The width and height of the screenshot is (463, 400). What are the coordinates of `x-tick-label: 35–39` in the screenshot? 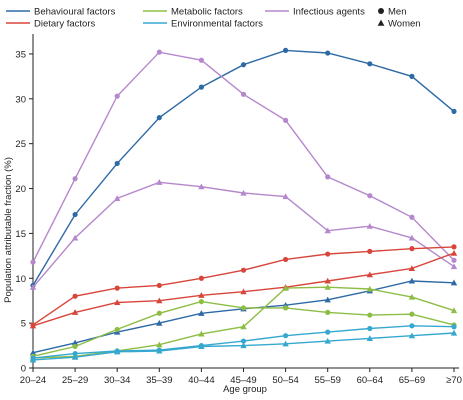 It's located at (159, 380).